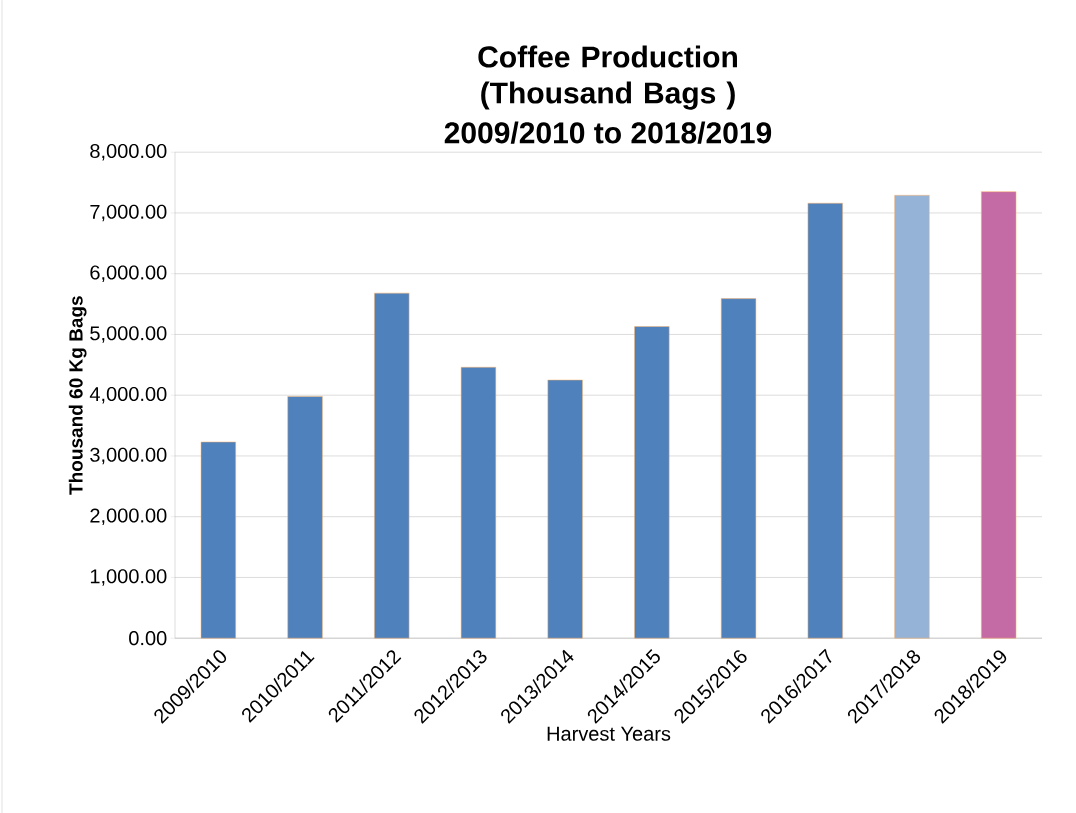 The image size is (1076, 813). Describe the element at coordinates (128, 334) in the screenshot. I see `y-tick-label: 5,000.00` at that location.